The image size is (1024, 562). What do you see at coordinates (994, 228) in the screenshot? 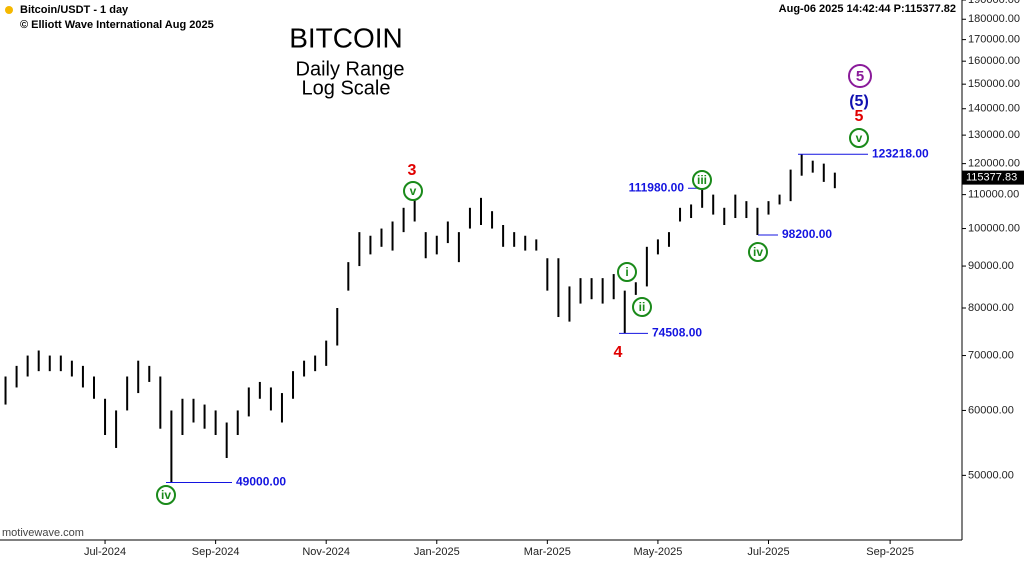
I see `y-tick-label: 100000.00` at bounding box center [994, 228].